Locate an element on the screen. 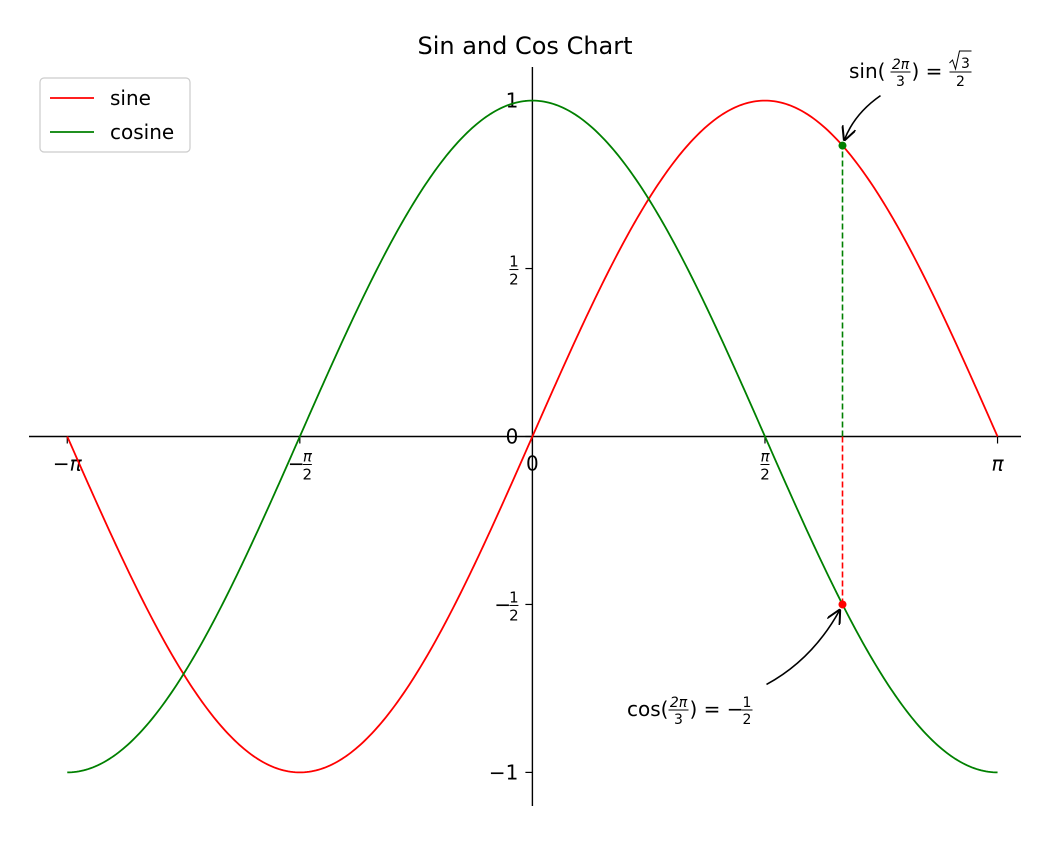 The image size is (1054, 850). tick-text: 1 is located at coordinates (512, 101).